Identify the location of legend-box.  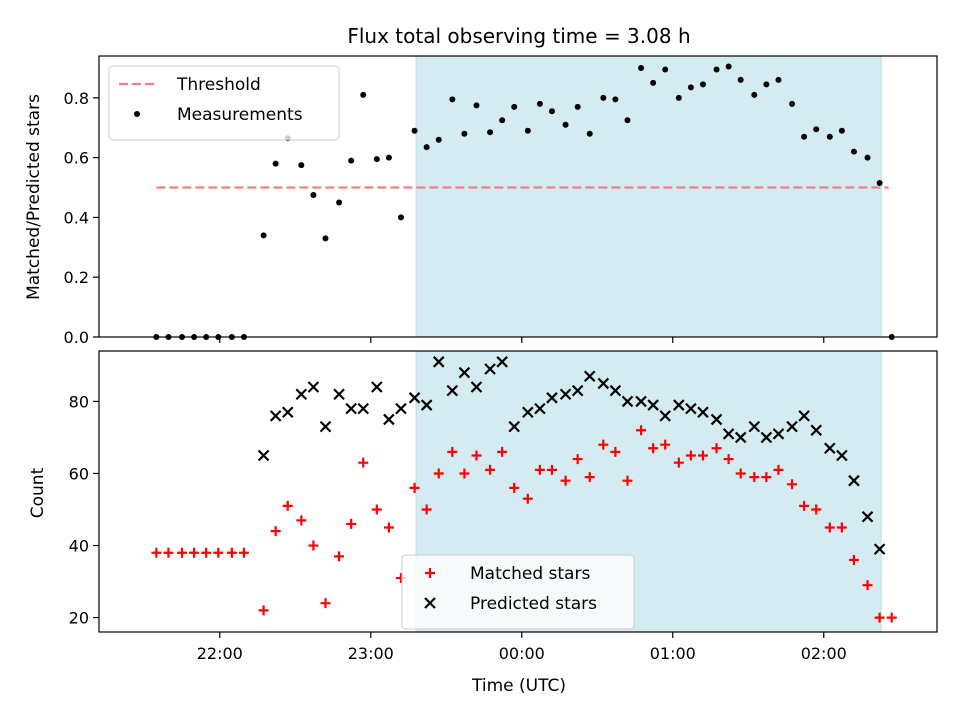
(518, 592).